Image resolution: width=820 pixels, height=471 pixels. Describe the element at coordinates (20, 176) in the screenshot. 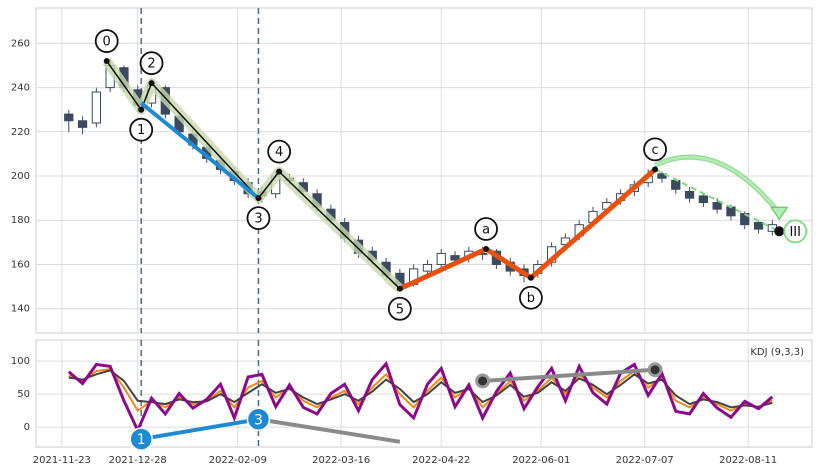

I see `y-tick-label: 200` at that location.